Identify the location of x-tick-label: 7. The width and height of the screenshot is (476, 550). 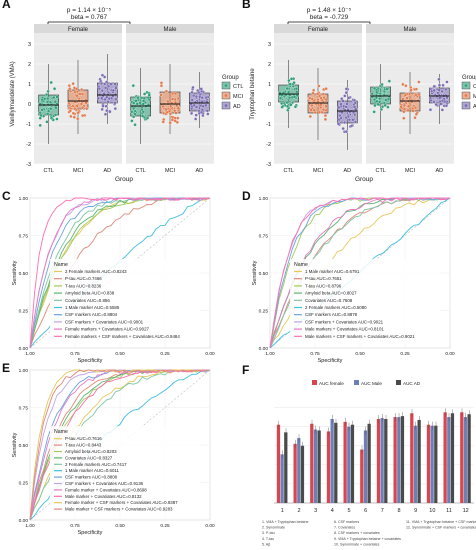
(382, 511).